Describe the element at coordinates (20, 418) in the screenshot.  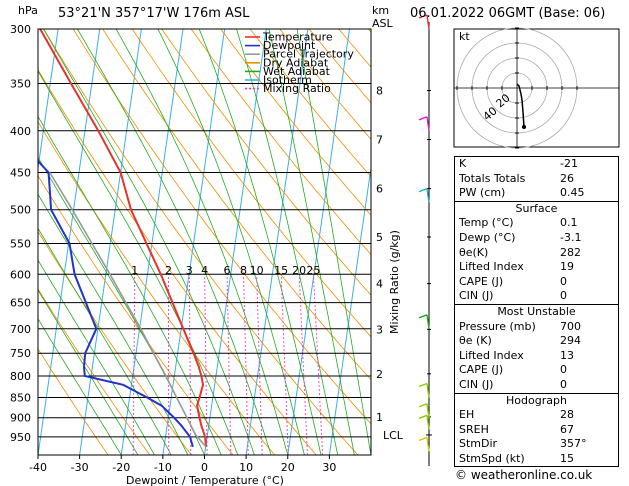
I see `pressure-tick-label: 900` at that location.